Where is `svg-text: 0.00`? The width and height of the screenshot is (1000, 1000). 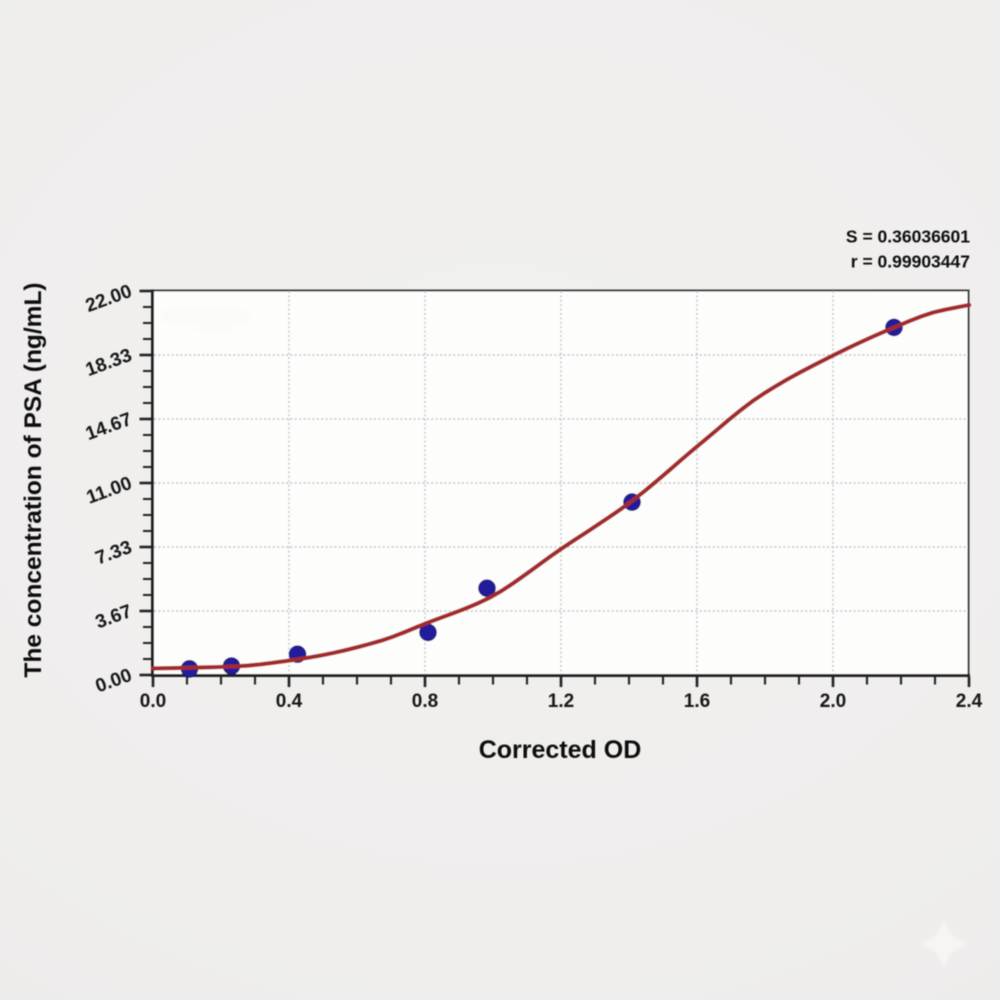
svg-text: 0.00 is located at coordinates (114, 681).